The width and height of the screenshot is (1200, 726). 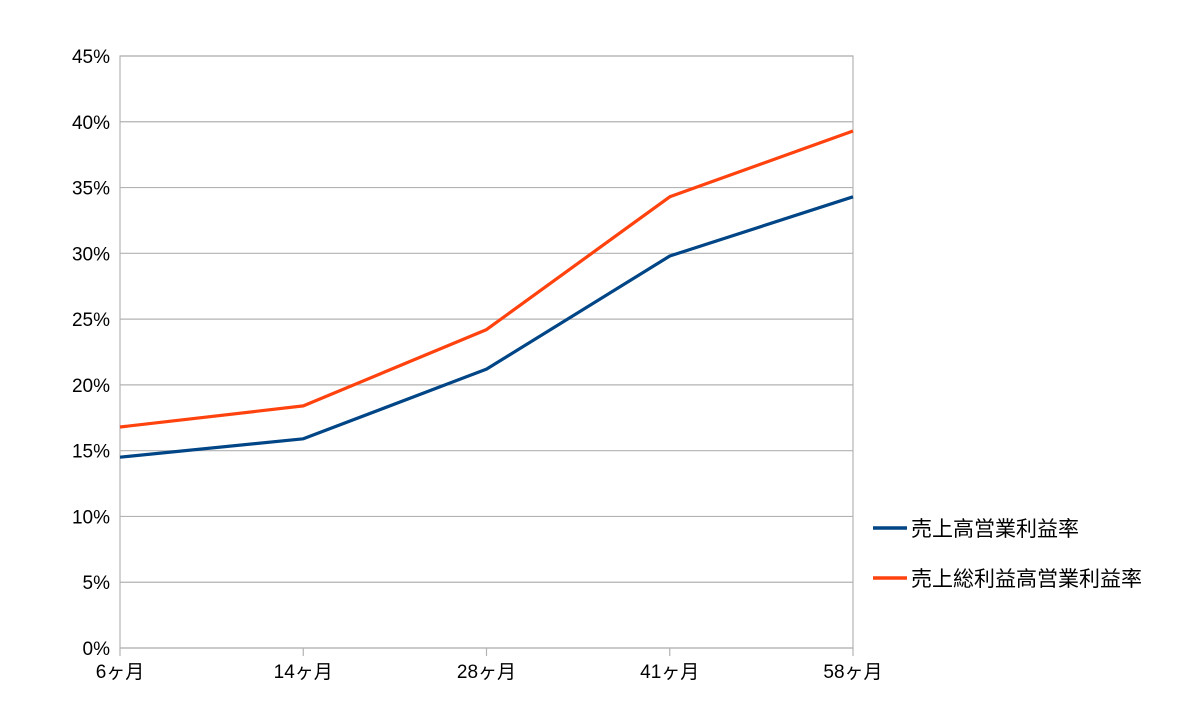 I want to click on y-tick-label: 40%, so click(x=91, y=123).